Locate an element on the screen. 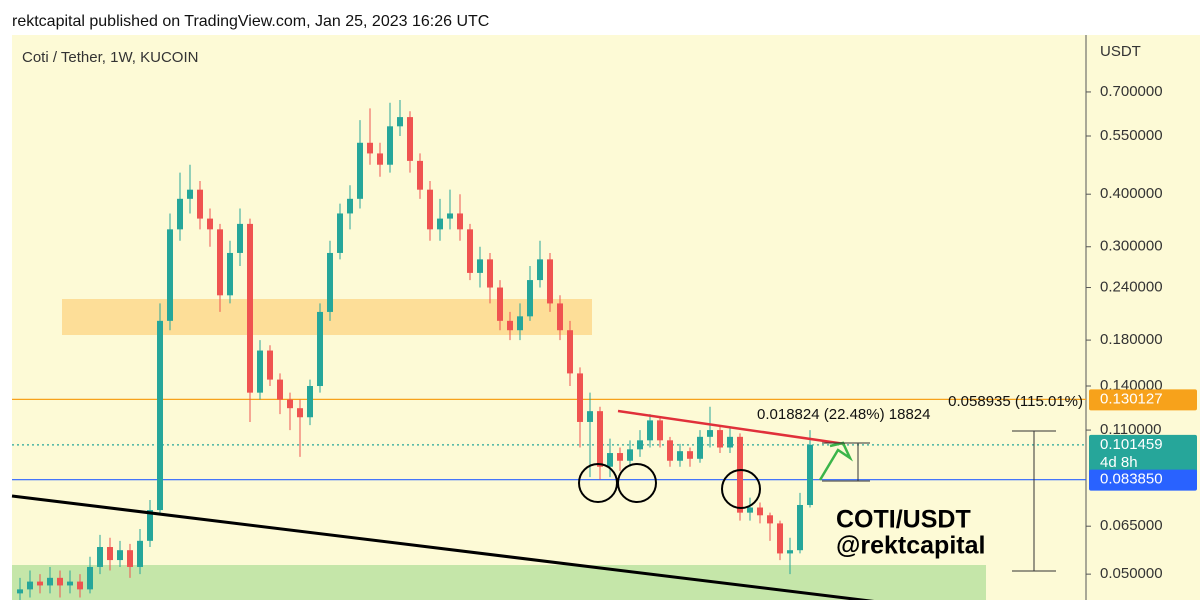 The image size is (1200, 600). y-tick-label: 0.050000 is located at coordinates (1131, 573).